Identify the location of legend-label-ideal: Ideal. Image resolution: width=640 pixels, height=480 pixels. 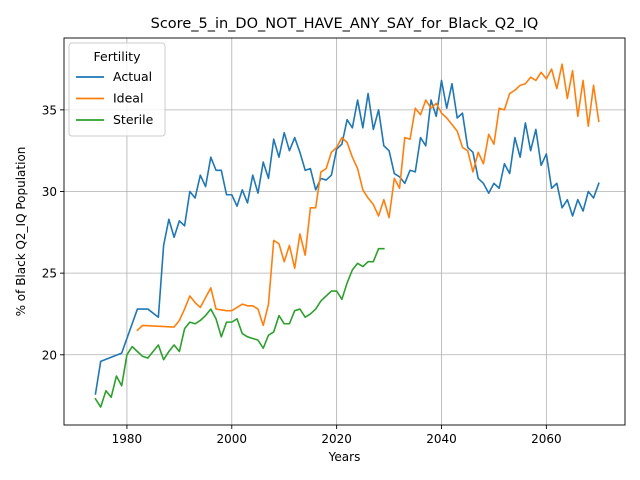
(128, 98).